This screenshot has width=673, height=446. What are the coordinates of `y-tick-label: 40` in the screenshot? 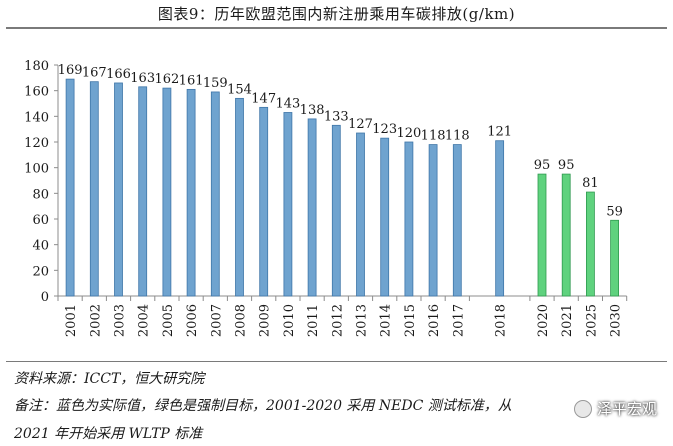 It's located at (40, 246).